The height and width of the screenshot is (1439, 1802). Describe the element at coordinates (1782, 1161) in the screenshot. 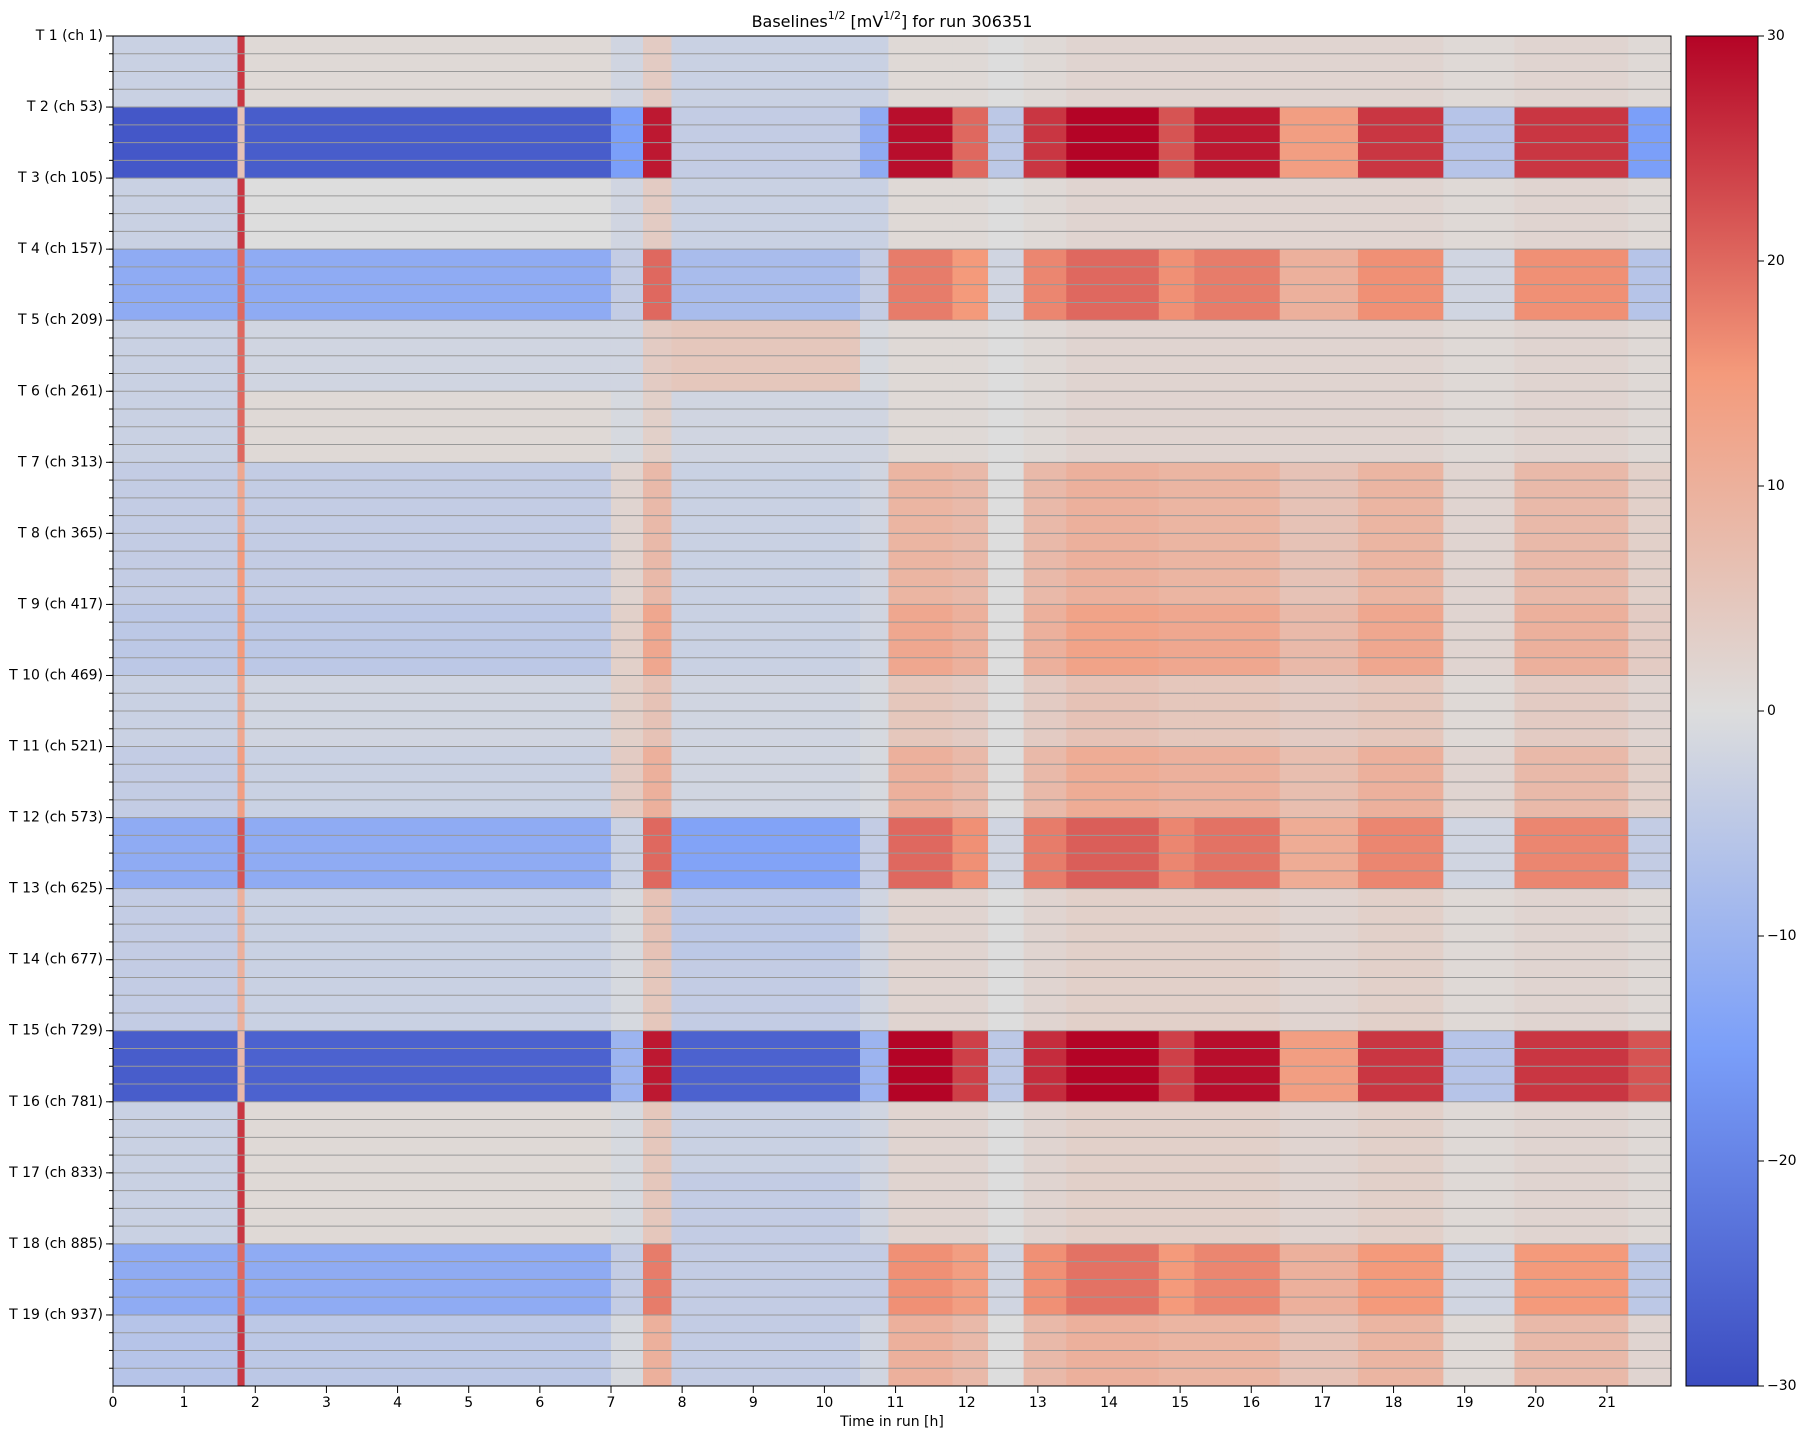

I see `colorbar-tick-label: −20` at that location.